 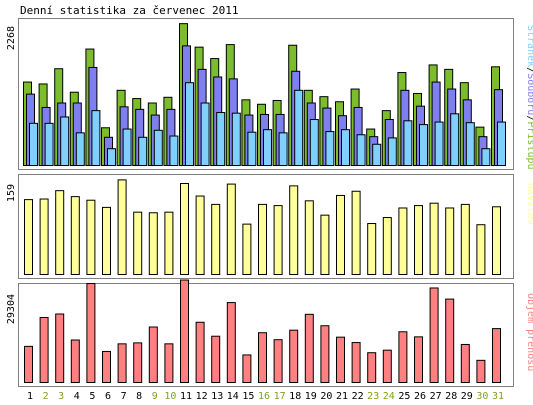 What do you see at coordinates (11, 38) in the screenshot?
I see `max-value-label: 2268` at bounding box center [11, 38].